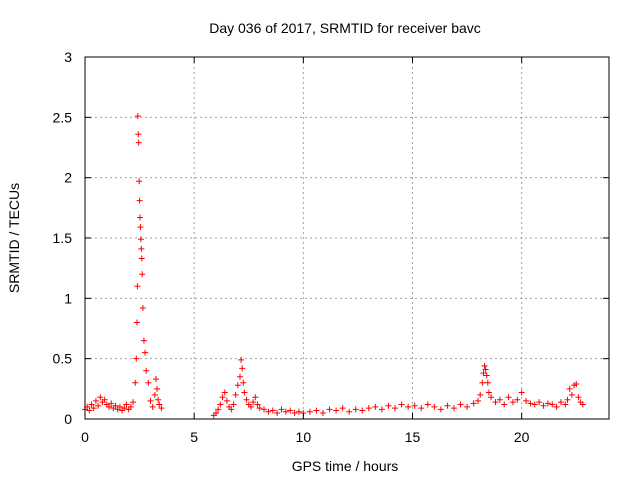 The width and height of the screenshot is (640, 480). I want to click on y-tick-label: 1.5, so click(63, 238).